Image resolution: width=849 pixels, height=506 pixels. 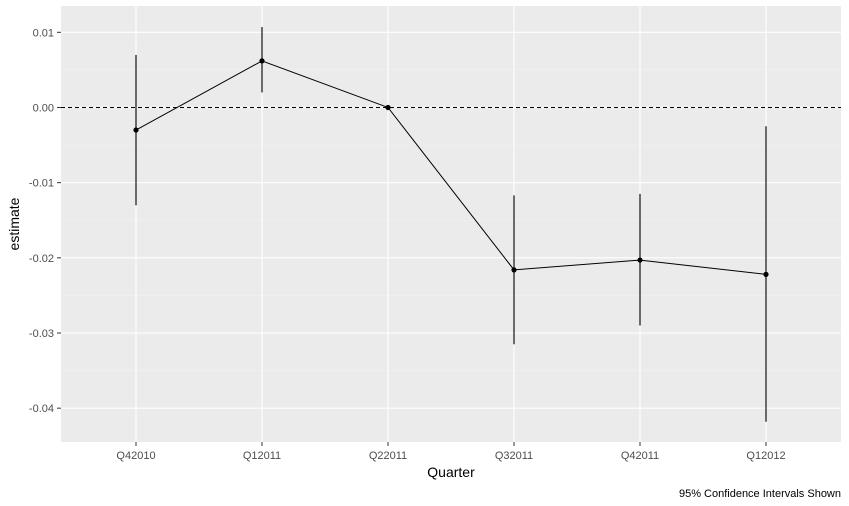 What do you see at coordinates (14, 223) in the screenshot?
I see `y-axis-title: estimate` at bounding box center [14, 223].